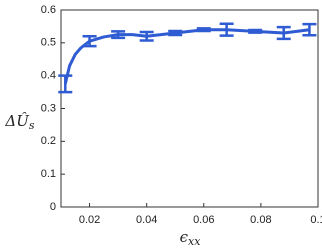 The image size is (322, 252). Describe the element at coordinates (260, 220) in the screenshot. I see `x-tick-label: 0.08` at that location.